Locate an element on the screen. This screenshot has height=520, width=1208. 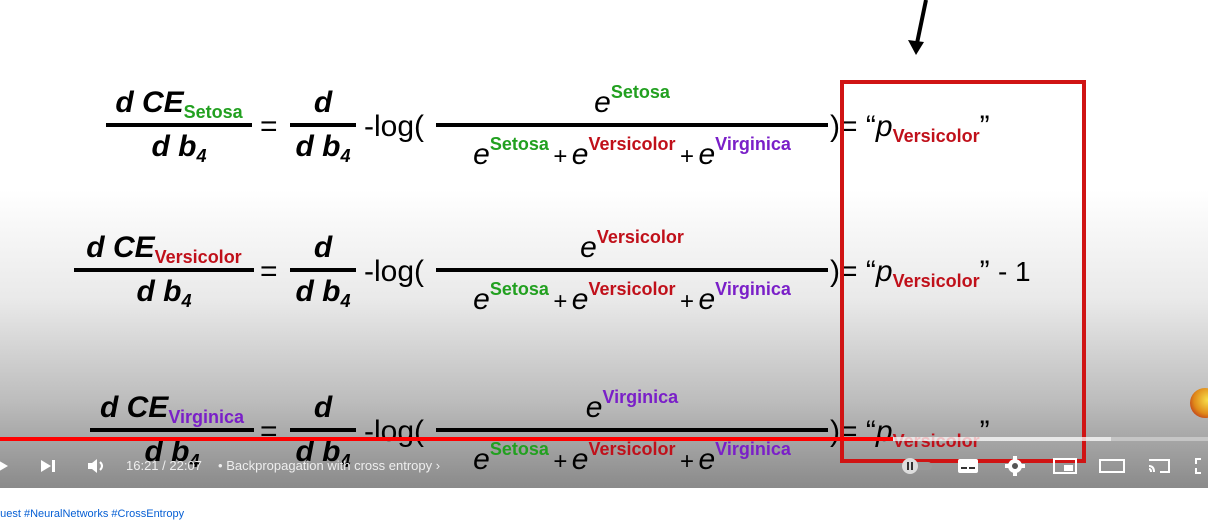
chapter-title-button: • Backpropagation with cross entropy › is located at coordinates (329, 465).